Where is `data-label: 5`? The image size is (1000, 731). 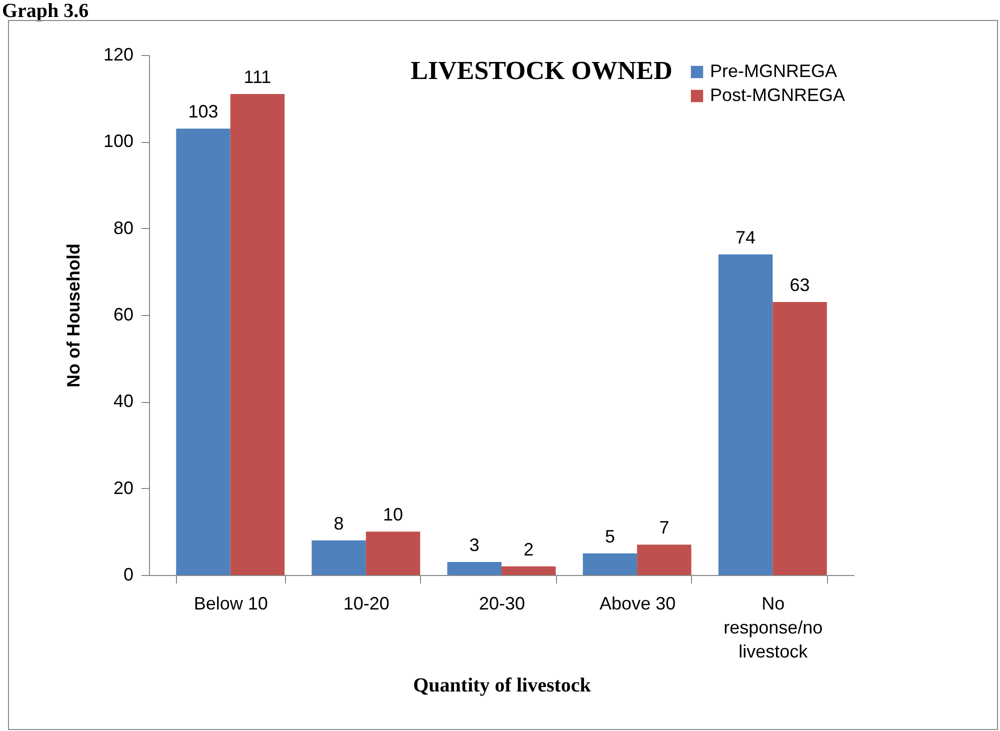 data-label: 5 is located at coordinates (609, 536).